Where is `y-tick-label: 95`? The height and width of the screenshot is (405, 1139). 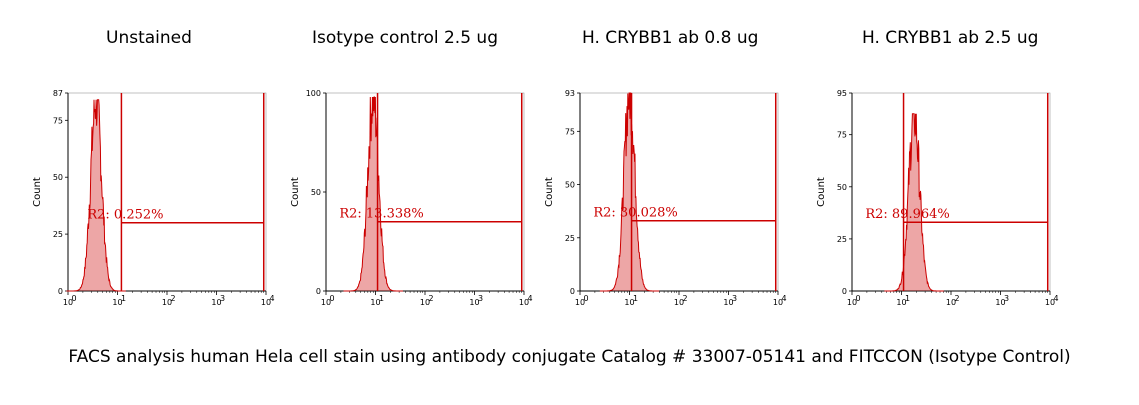 y-tick-label: 95 is located at coordinates (842, 93).